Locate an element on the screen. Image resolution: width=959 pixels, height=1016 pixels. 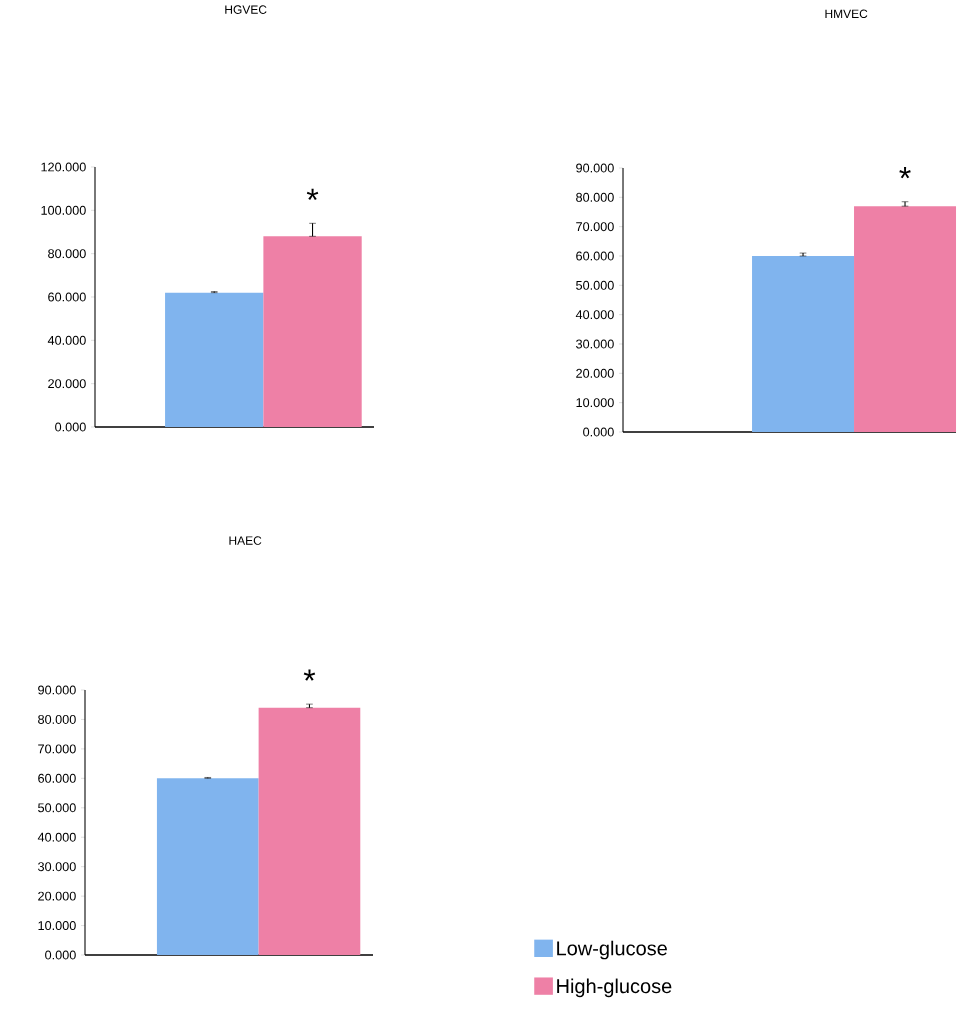
legend-label: Low-glucose is located at coordinates (612, 950).